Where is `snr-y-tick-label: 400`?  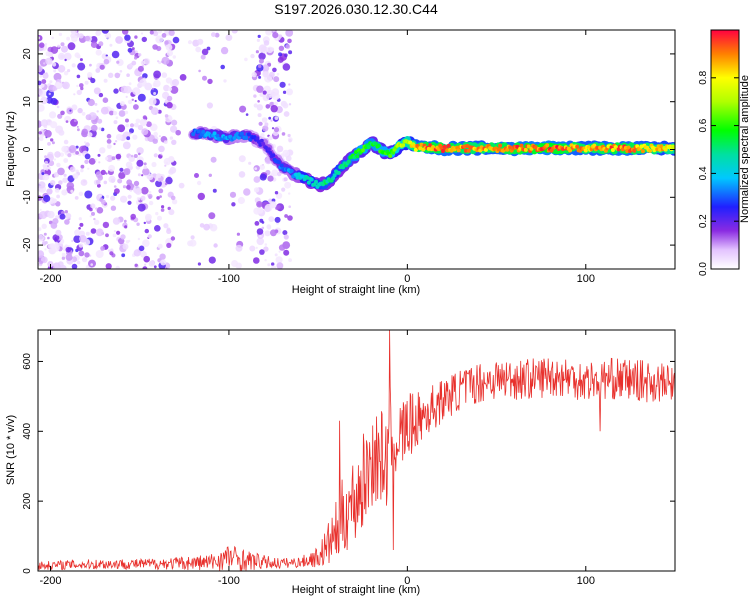
snr-y-tick-label: 400 is located at coordinates (27, 431).